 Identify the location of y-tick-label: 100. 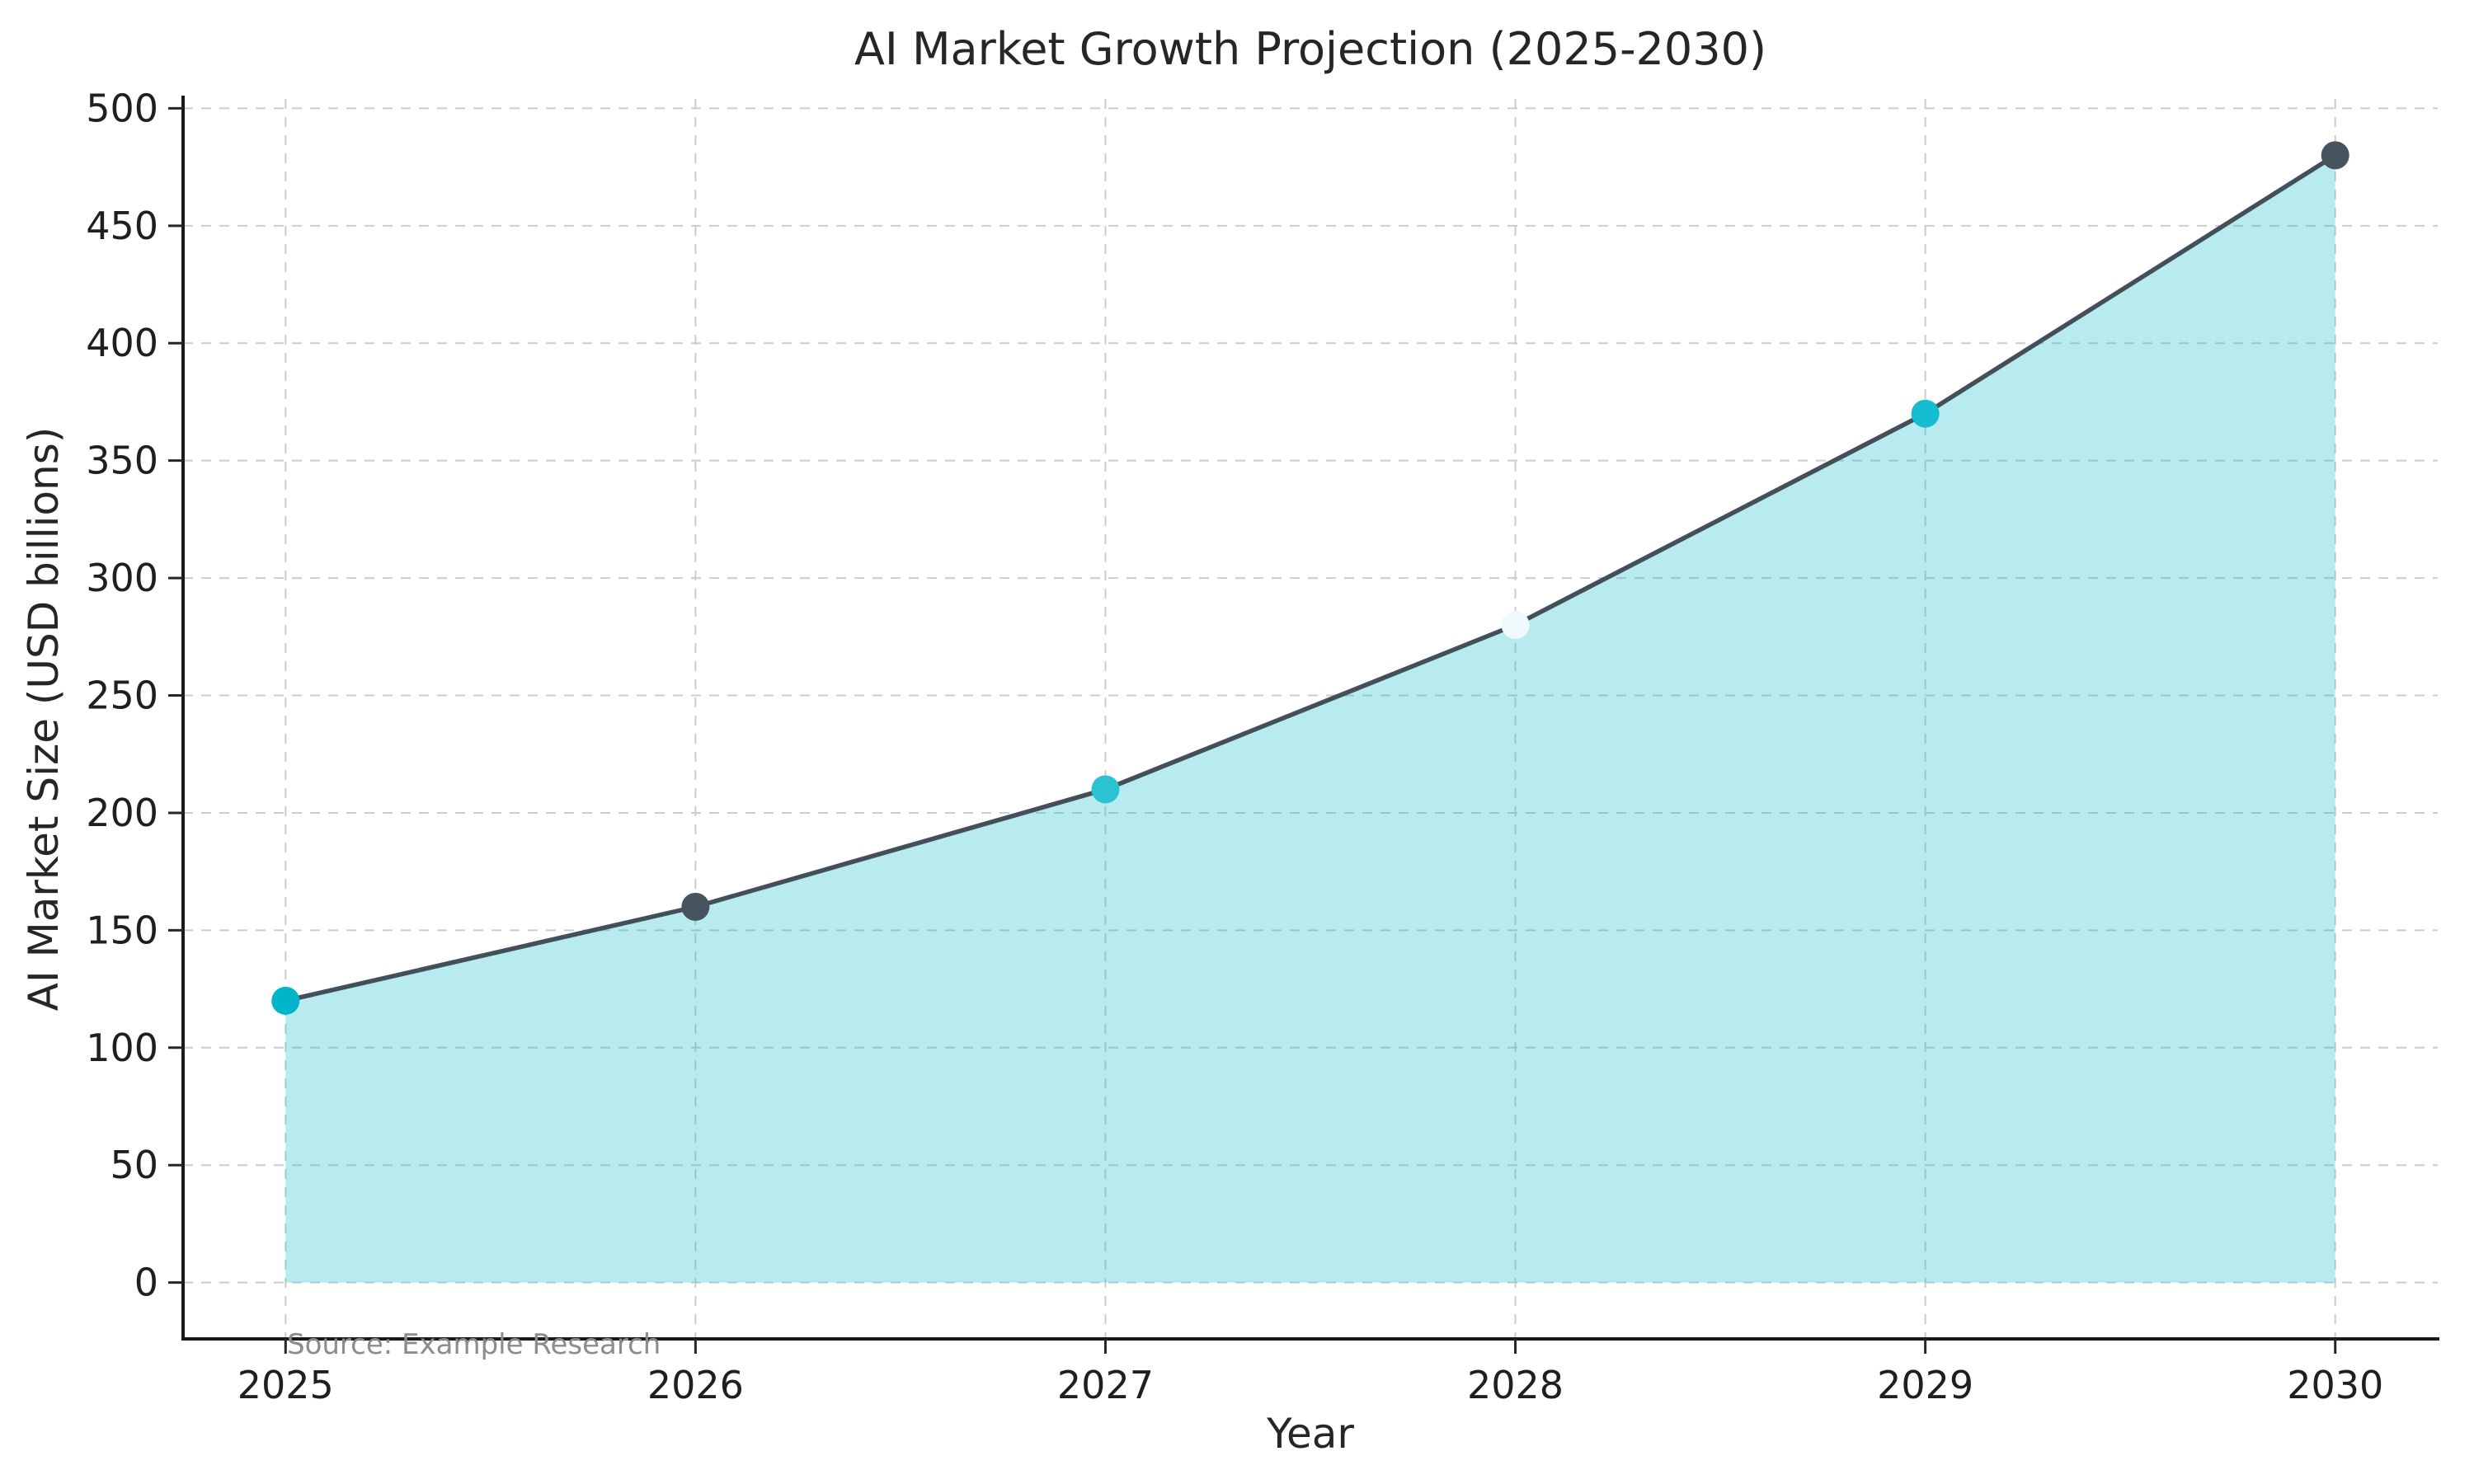
(122, 1048).